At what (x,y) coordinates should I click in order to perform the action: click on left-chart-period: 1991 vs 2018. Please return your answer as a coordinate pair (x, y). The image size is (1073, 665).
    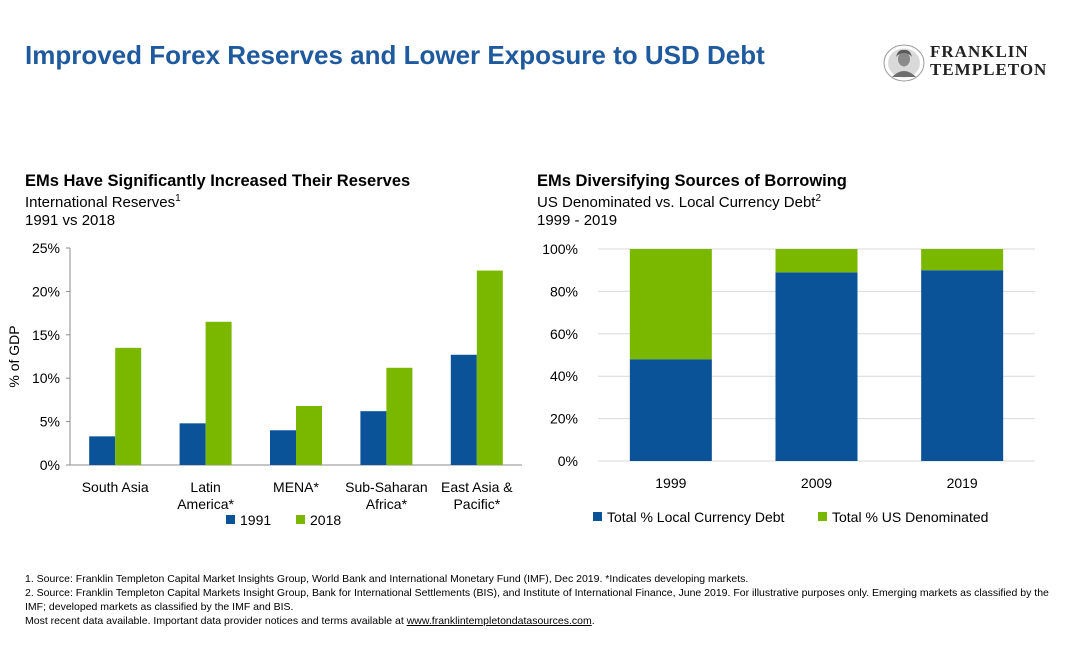
    Looking at the image, I should click on (70, 220).